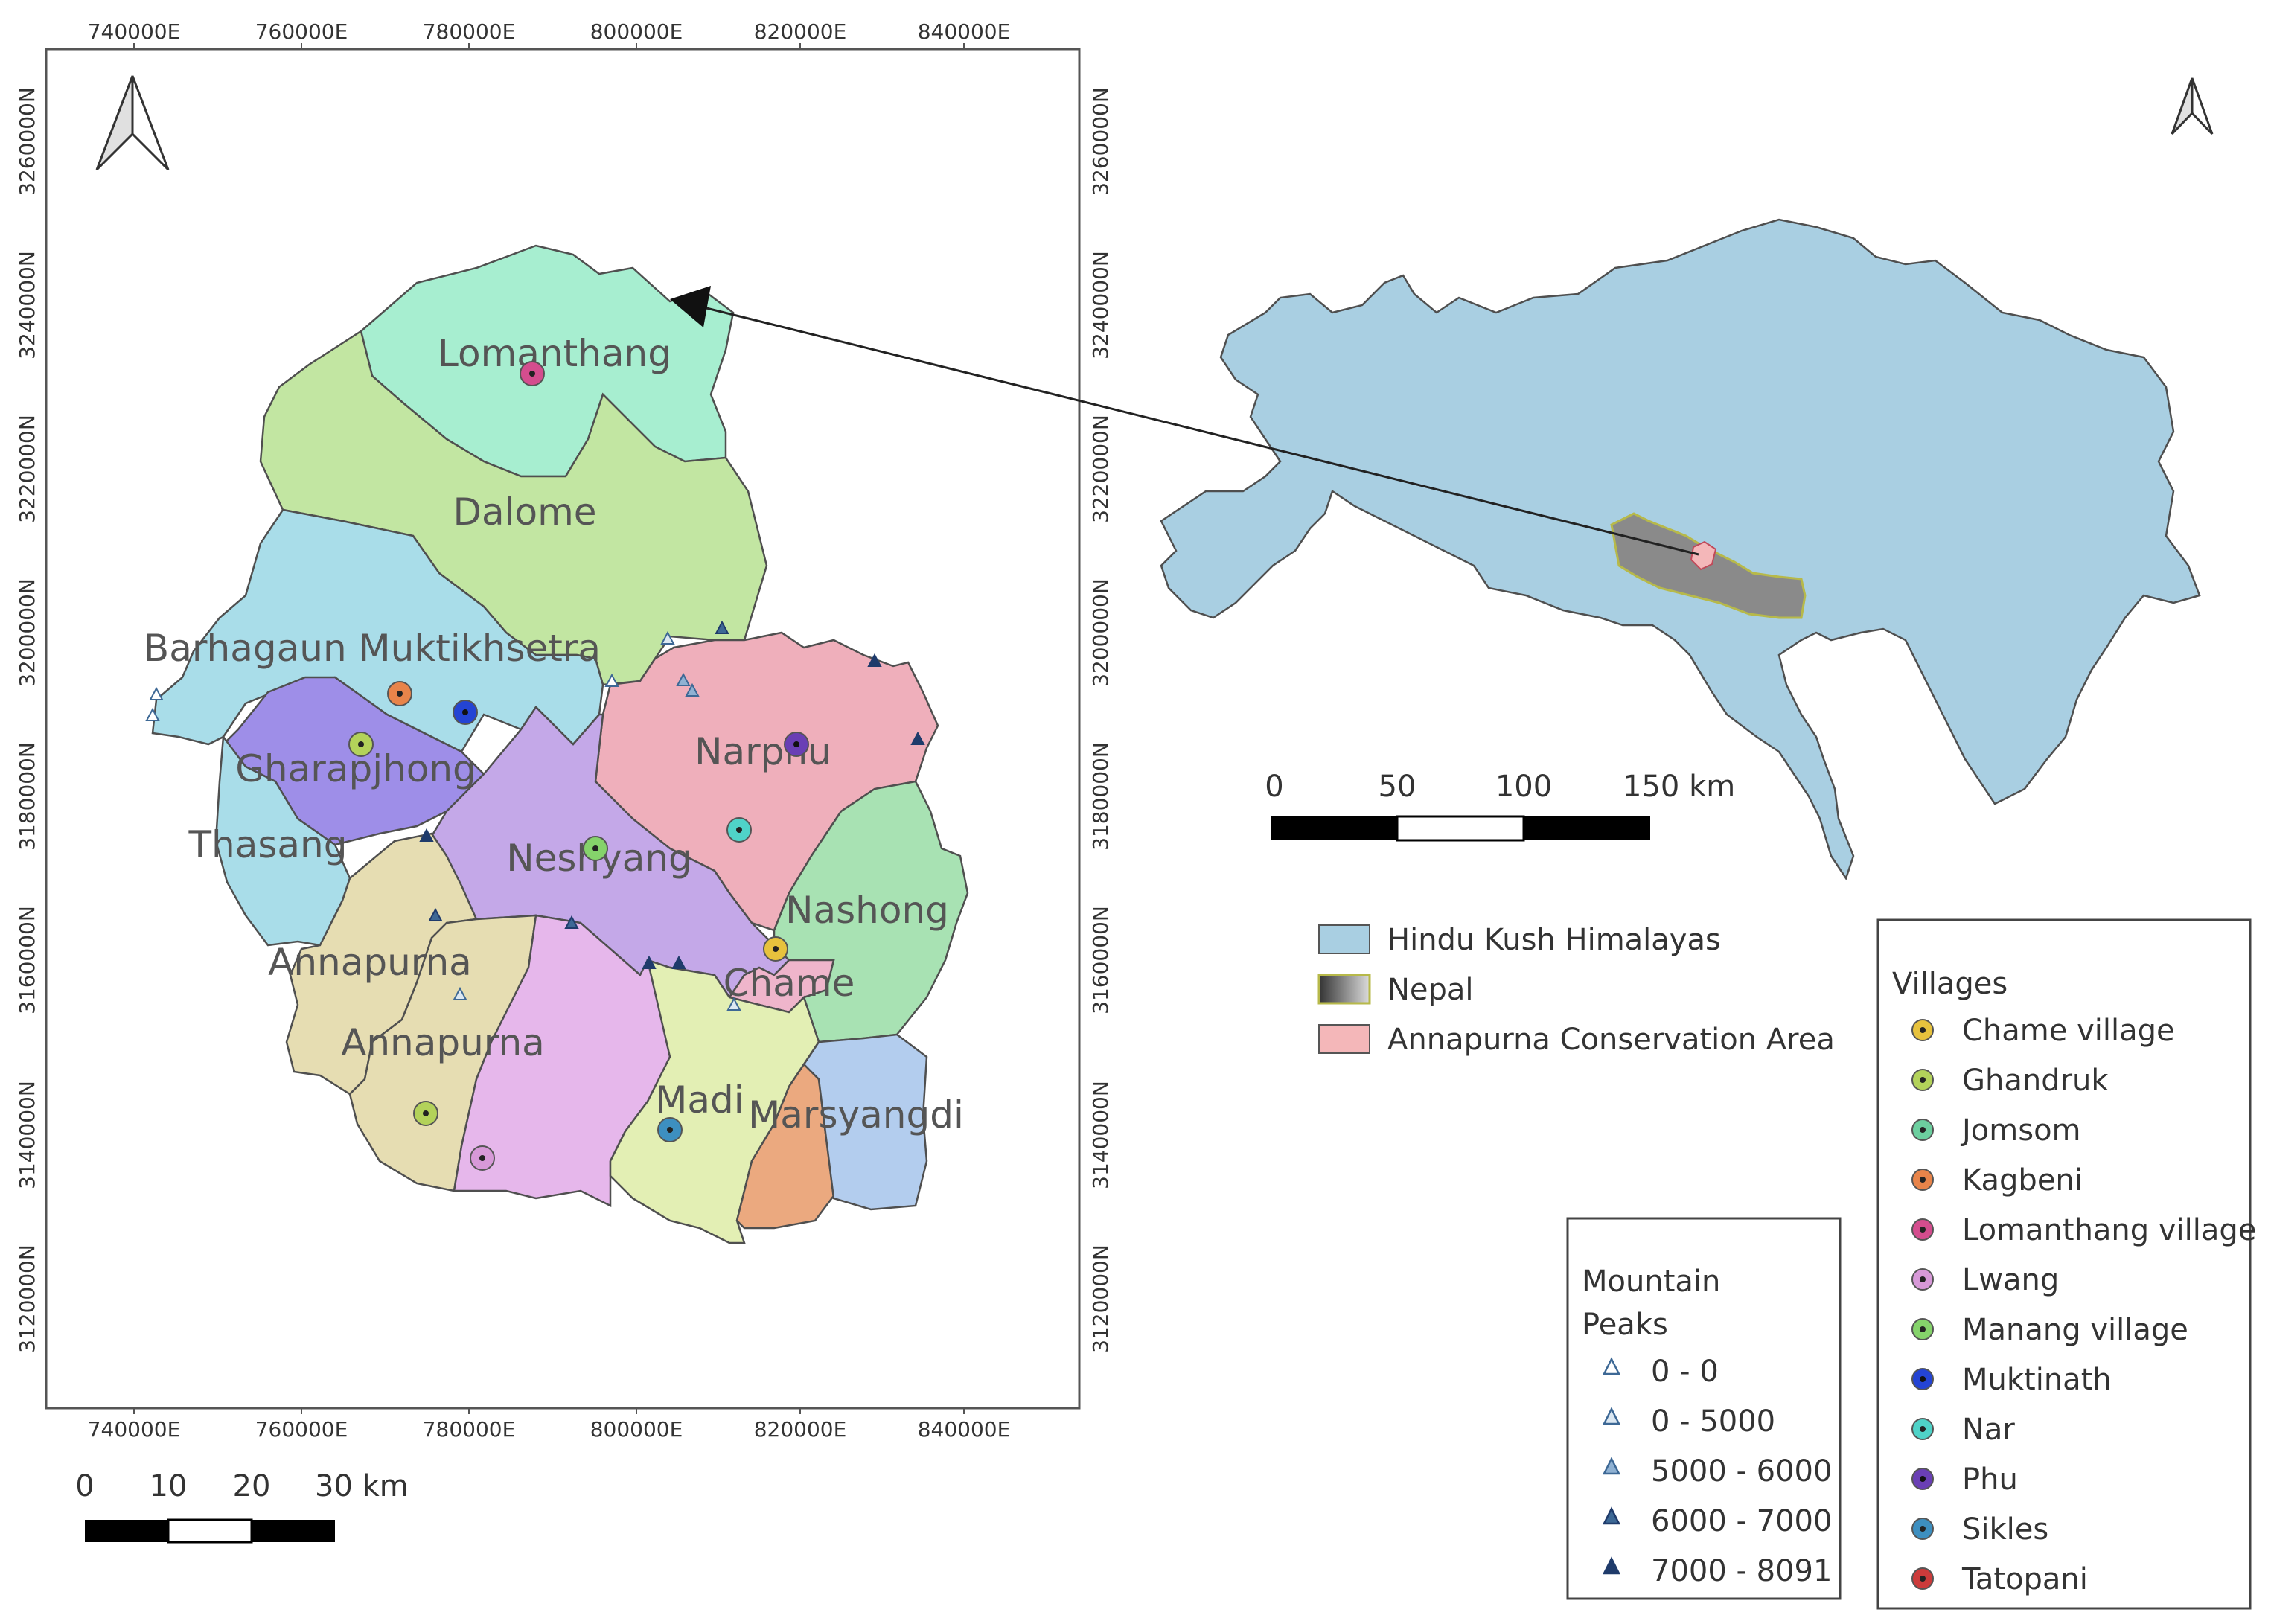 This screenshot has width=2271, height=1624. What do you see at coordinates (964, 32) in the screenshot?
I see `x-tick-top: 840000E` at bounding box center [964, 32].